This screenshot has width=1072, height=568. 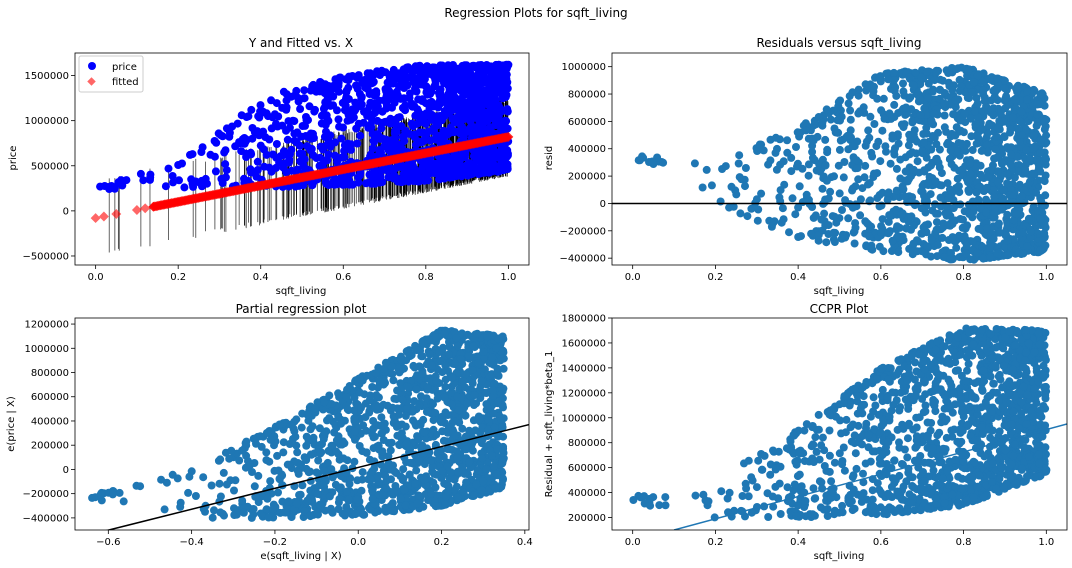 What do you see at coordinates (66, 211) in the screenshot?
I see `y-tick-label: 0` at bounding box center [66, 211].